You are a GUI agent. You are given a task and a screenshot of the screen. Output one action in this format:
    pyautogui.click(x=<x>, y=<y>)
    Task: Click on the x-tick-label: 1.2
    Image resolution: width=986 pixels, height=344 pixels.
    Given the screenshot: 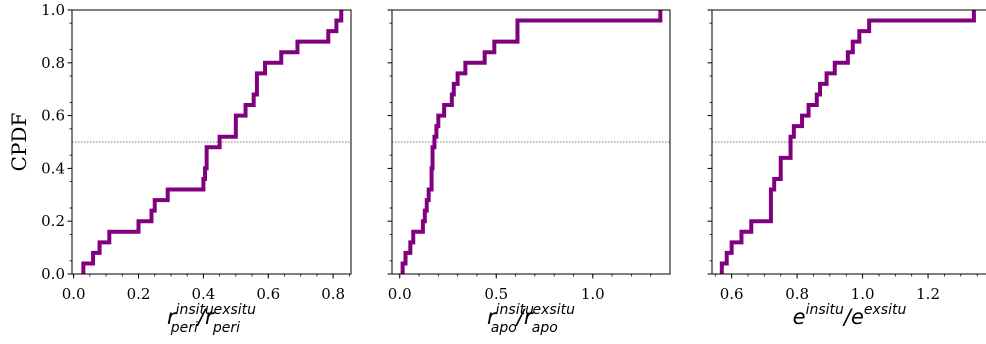 What is the action you would take?
    pyautogui.click(x=928, y=294)
    